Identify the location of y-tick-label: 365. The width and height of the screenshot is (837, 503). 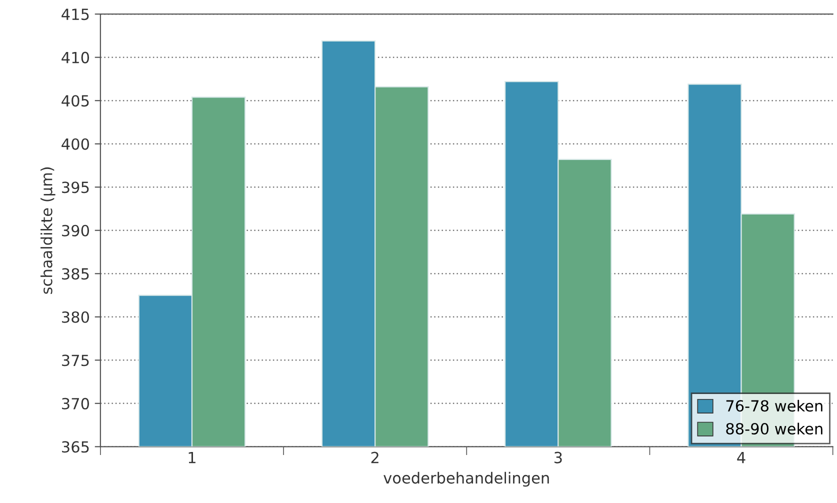
(75, 447).